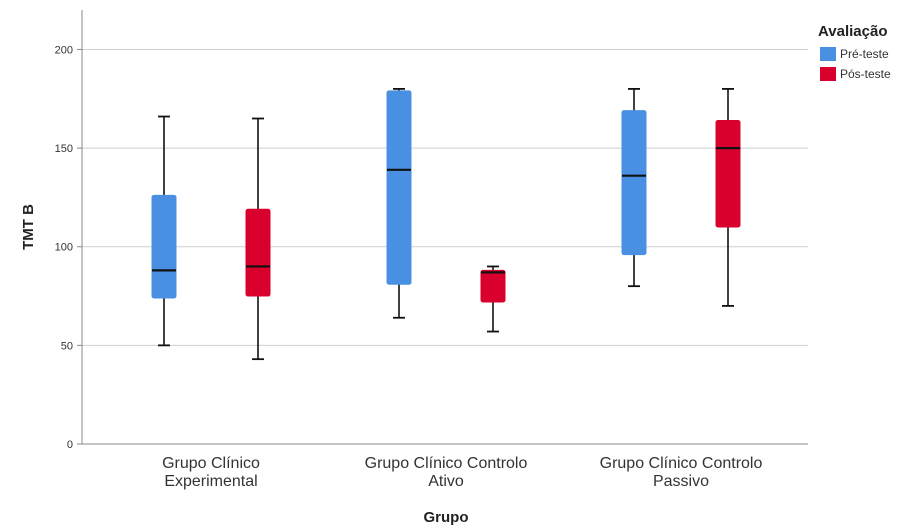  What do you see at coordinates (865, 74) in the screenshot?
I see `legend-label: Pós-teste` at bounding box center [865, 74].